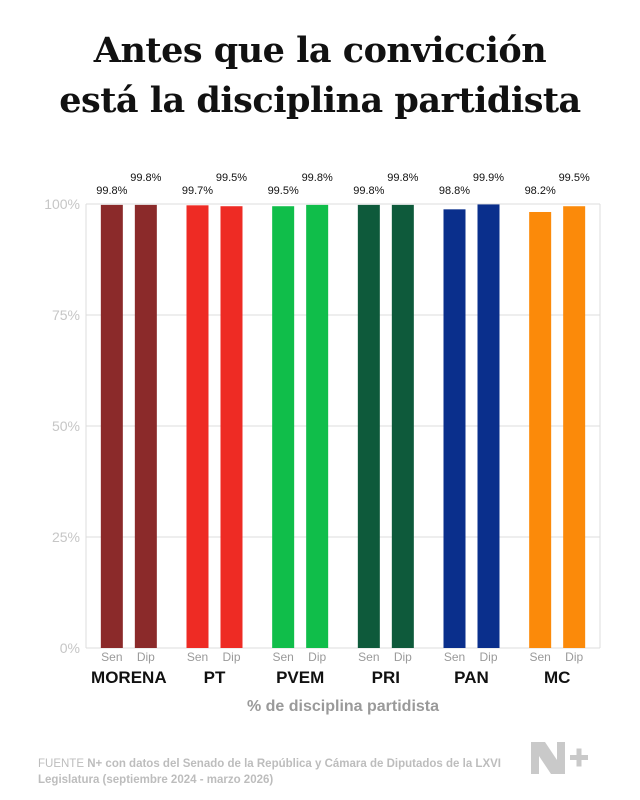 The width and height of the screenshot is (640, 800). Describe the element at coordinates (540, 191) in the screenshot. I see `data-label: 98.2%` at that location.